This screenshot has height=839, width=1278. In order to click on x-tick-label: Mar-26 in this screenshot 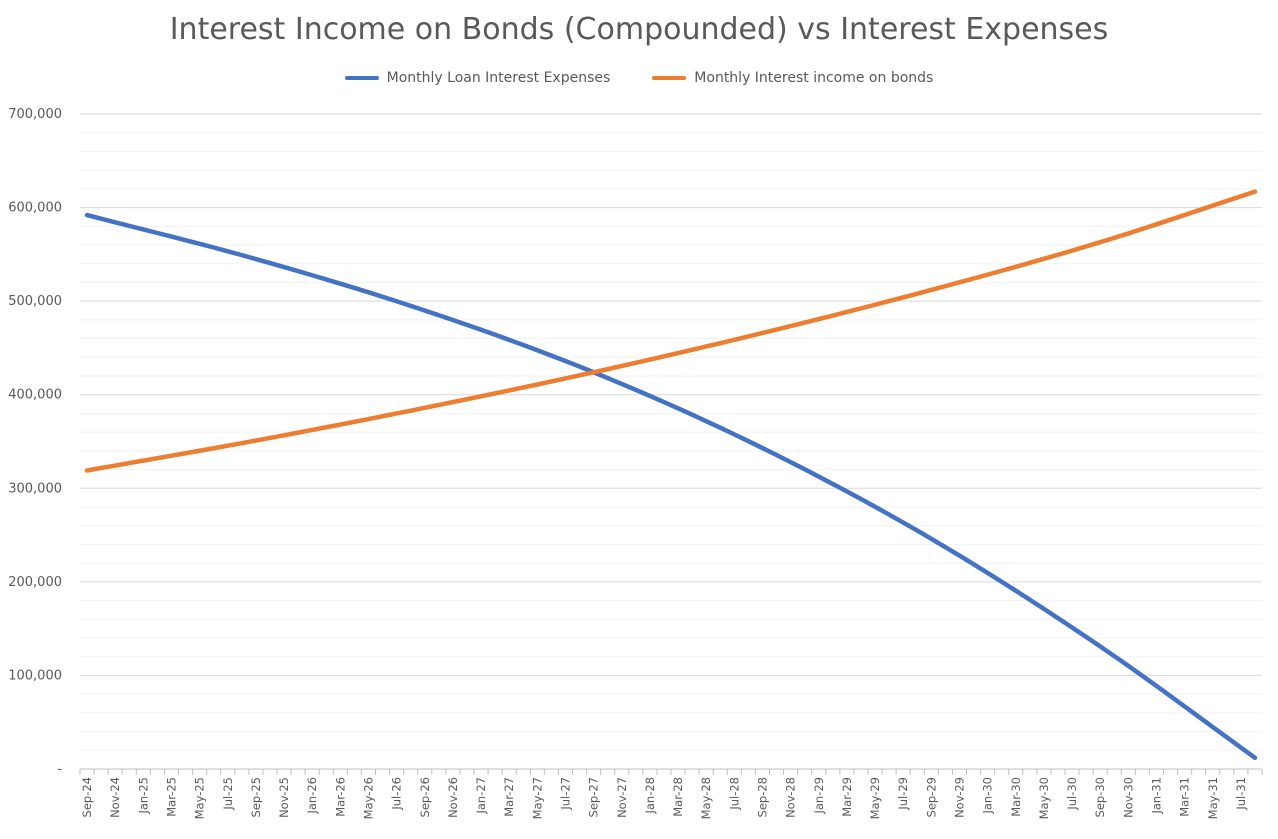, I will do `click(340, 797)`.